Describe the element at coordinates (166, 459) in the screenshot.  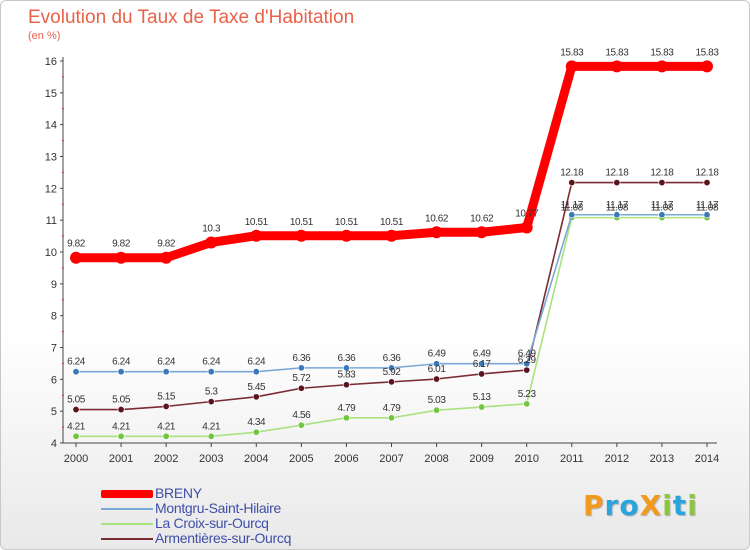
I see `x-tick-label: 2002` at that location.